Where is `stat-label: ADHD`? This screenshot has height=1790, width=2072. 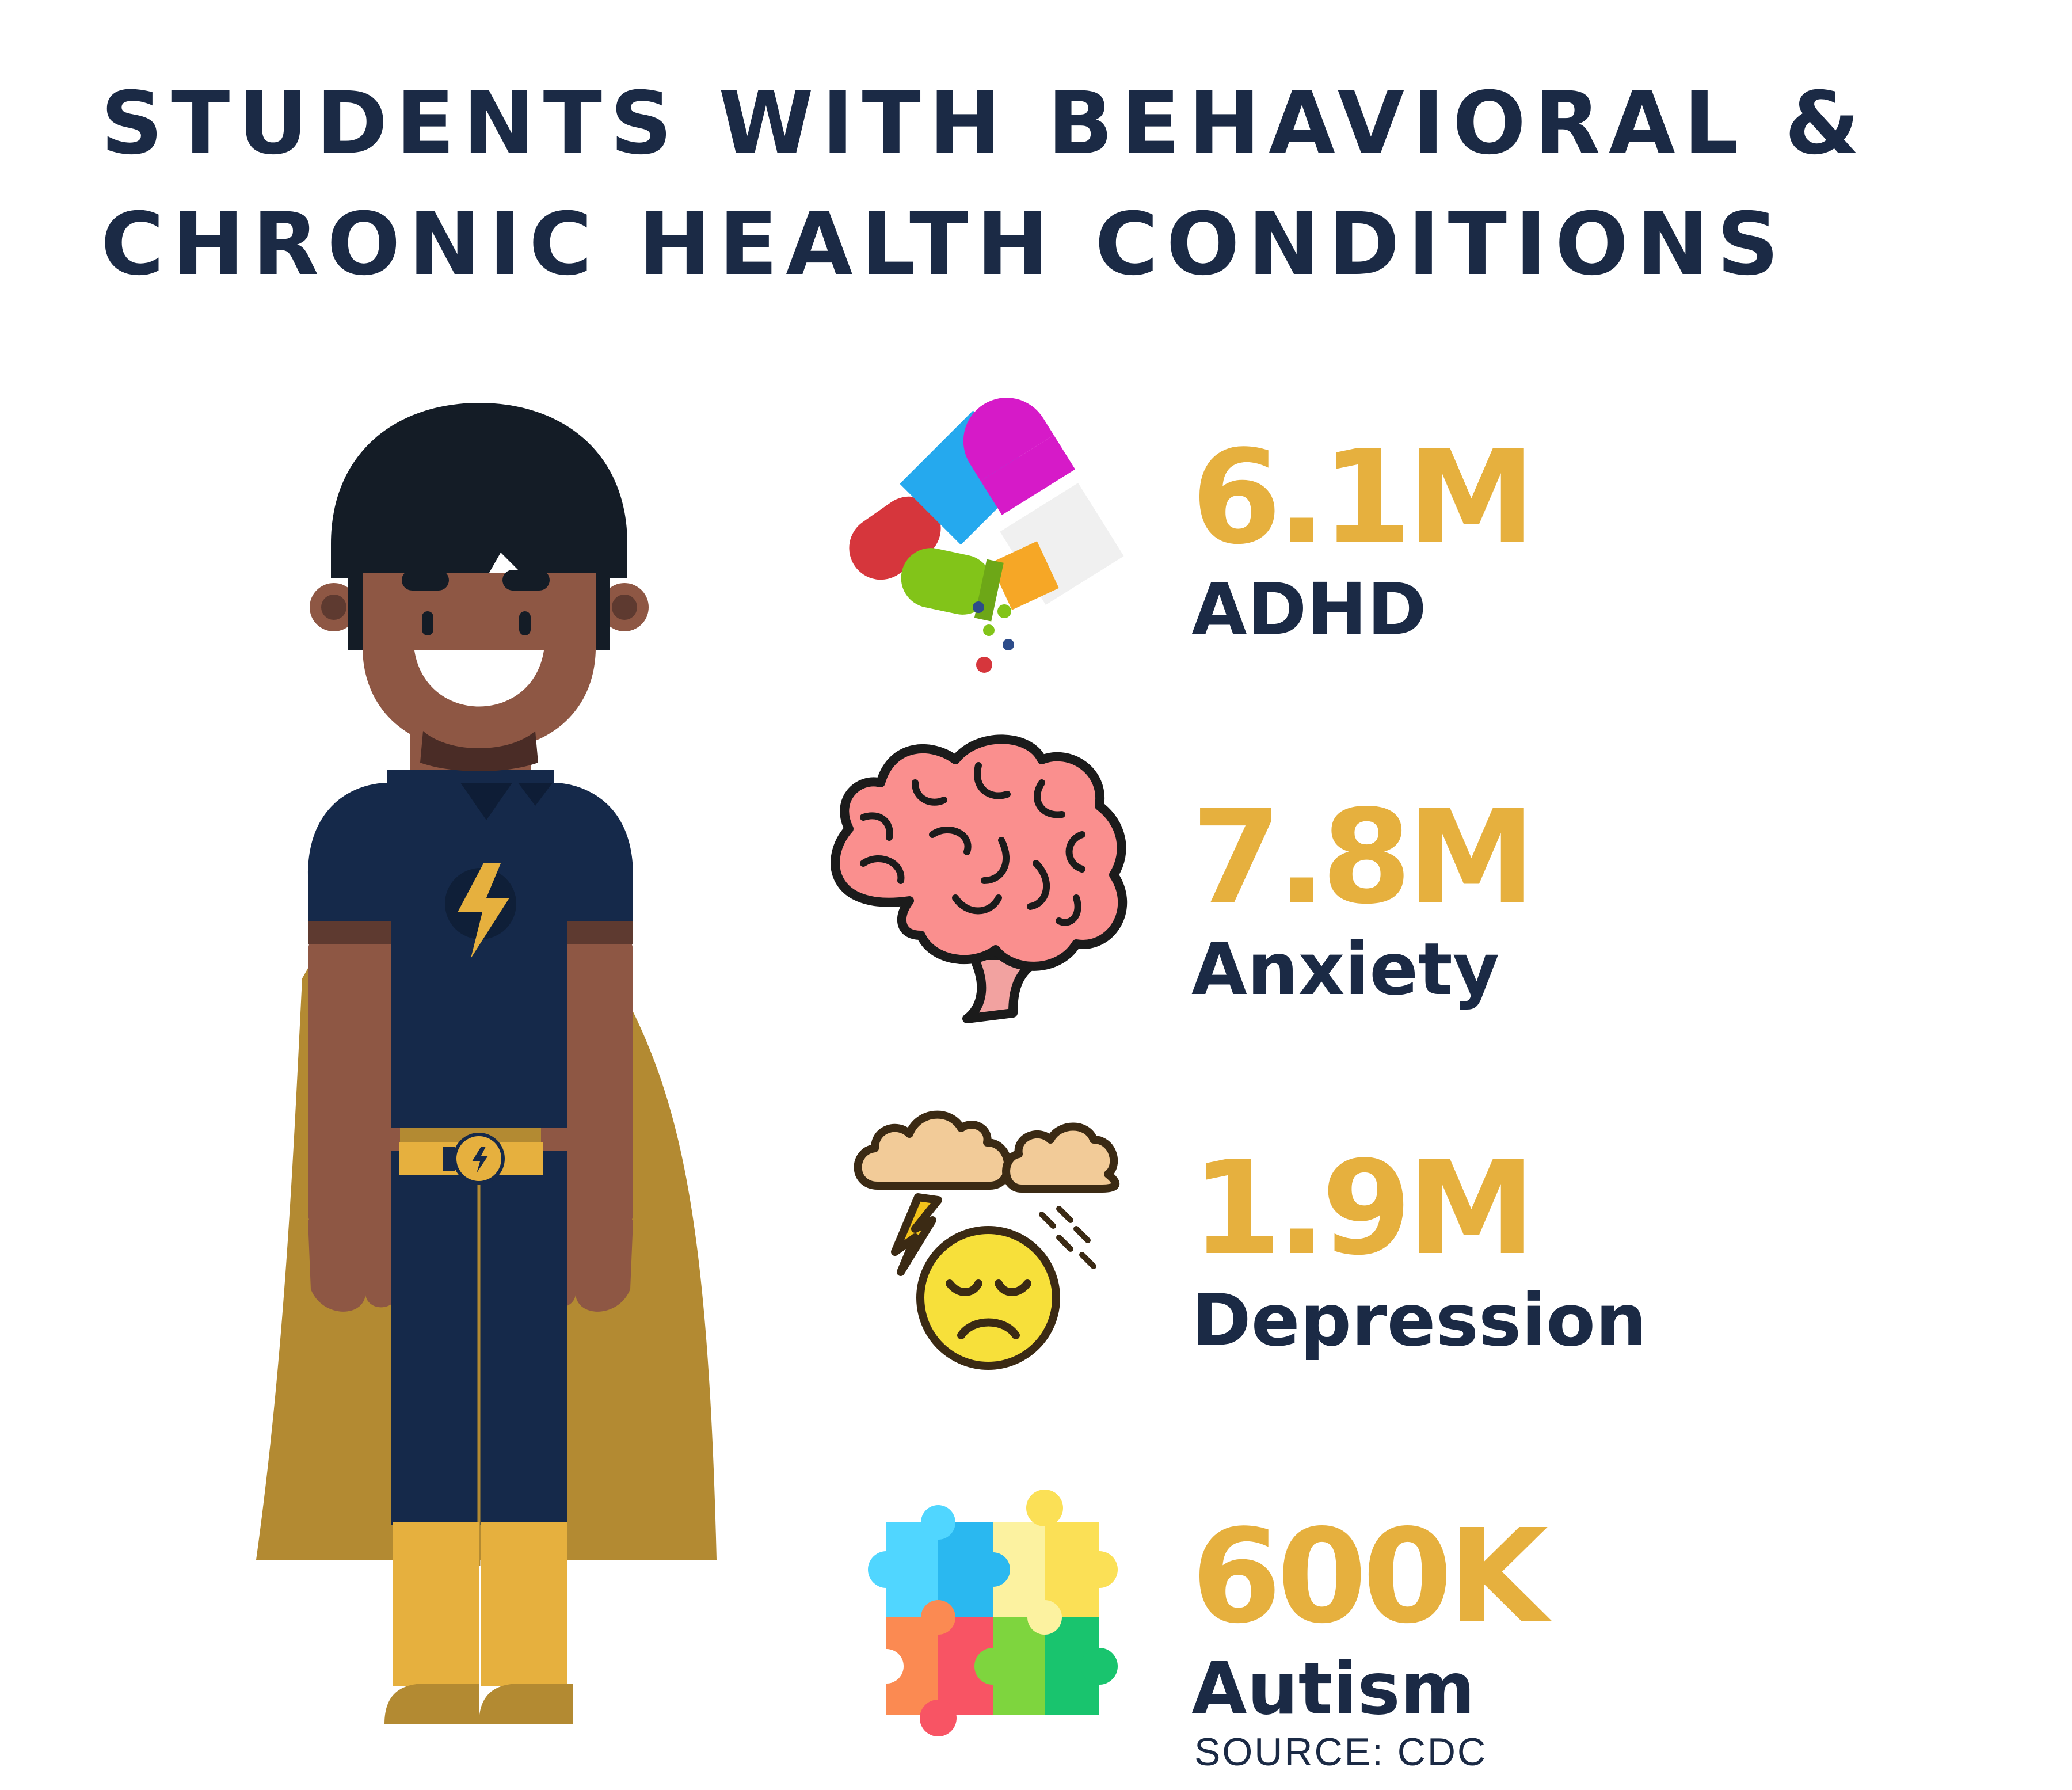 stat-label: ADHD is located at coordinates (1309, 610).